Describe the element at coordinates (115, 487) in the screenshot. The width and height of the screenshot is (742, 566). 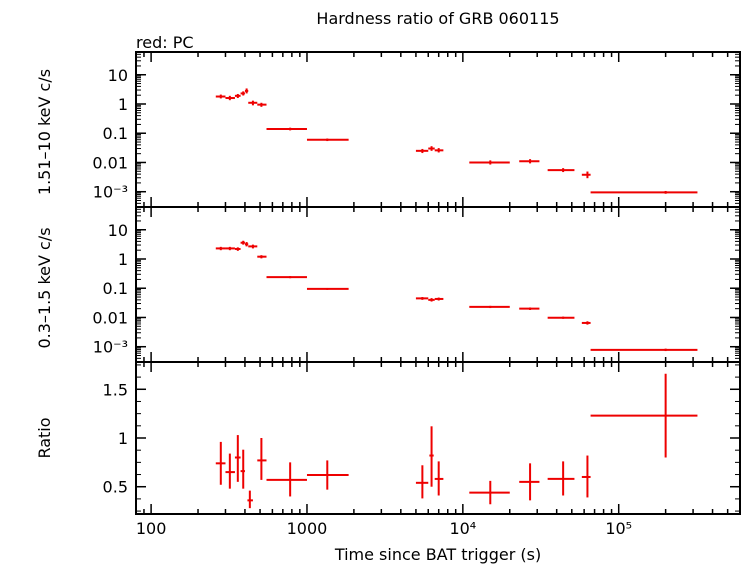
I see `y-tick-label: 0.5` at that location.